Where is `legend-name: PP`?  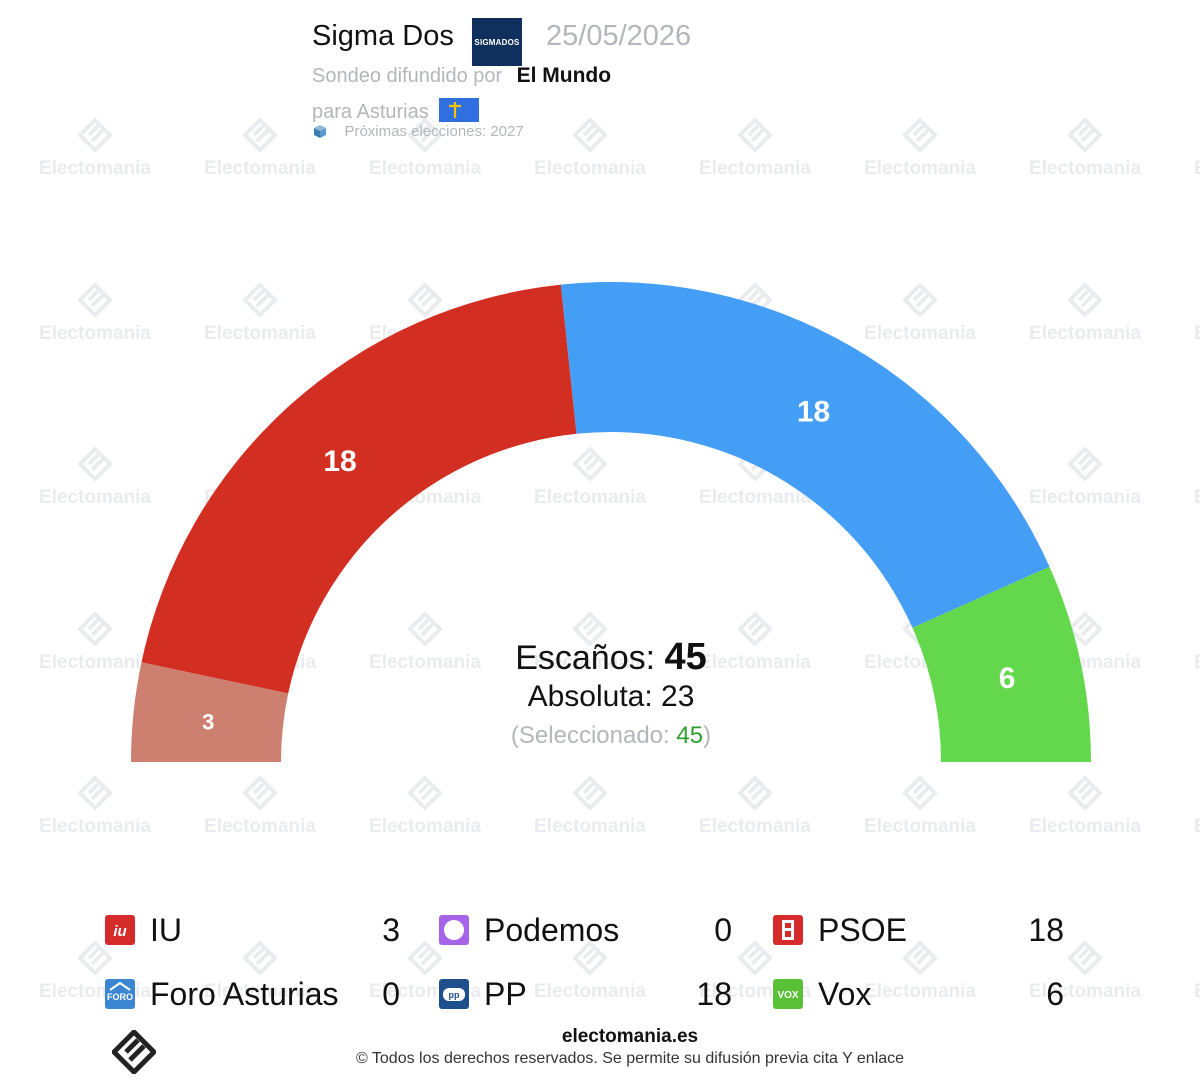 legend-name: PP is located at coordinates (505, 994).